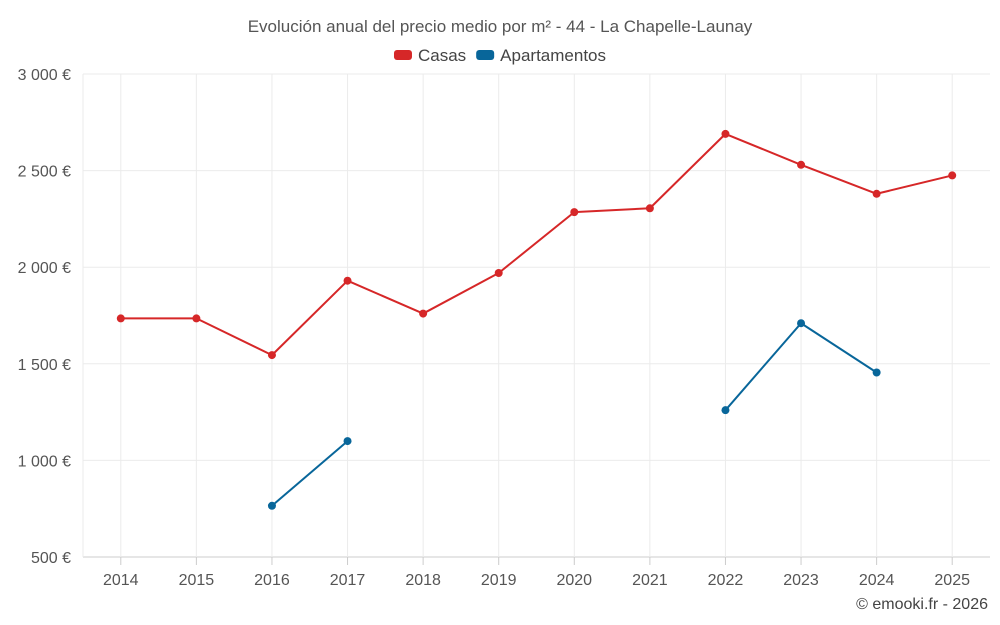  Describe the element at coordinates (650, 580) in the screenshot. I see `x-tick-label: 2021` at that location.